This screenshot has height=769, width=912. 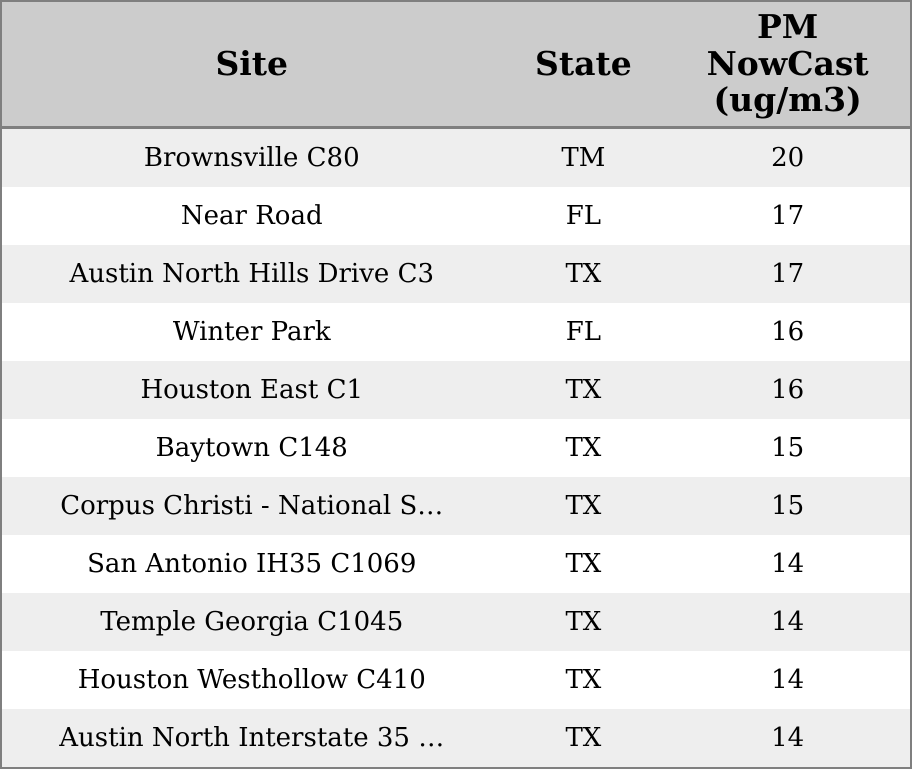 I want to click on pm-cell: 20, so click(x=788, y=158).